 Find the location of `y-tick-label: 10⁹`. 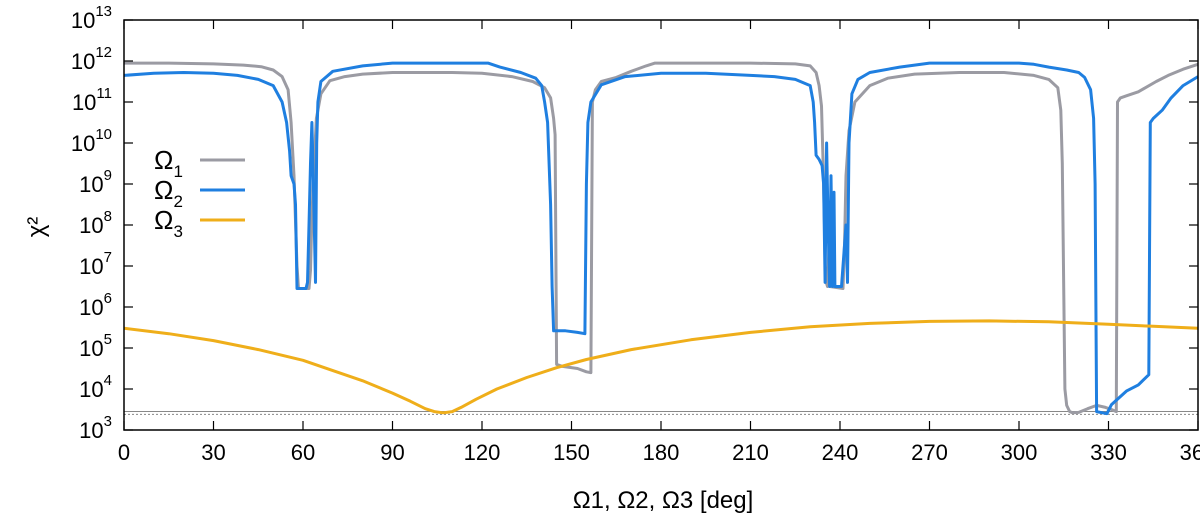

y-tick-label: 10⁹ is located at coordinates (95, 182).